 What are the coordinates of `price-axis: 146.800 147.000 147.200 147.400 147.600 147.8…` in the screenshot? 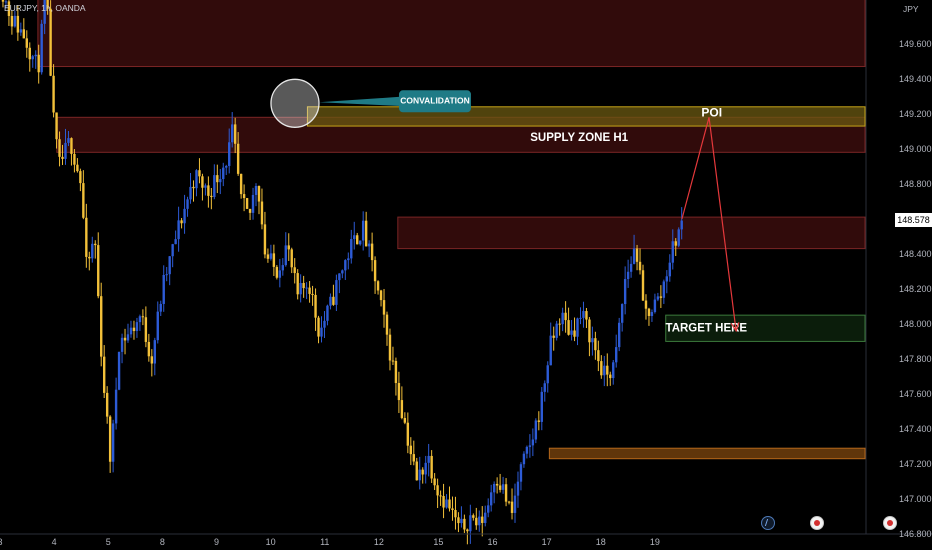 It's located at (915, 289).